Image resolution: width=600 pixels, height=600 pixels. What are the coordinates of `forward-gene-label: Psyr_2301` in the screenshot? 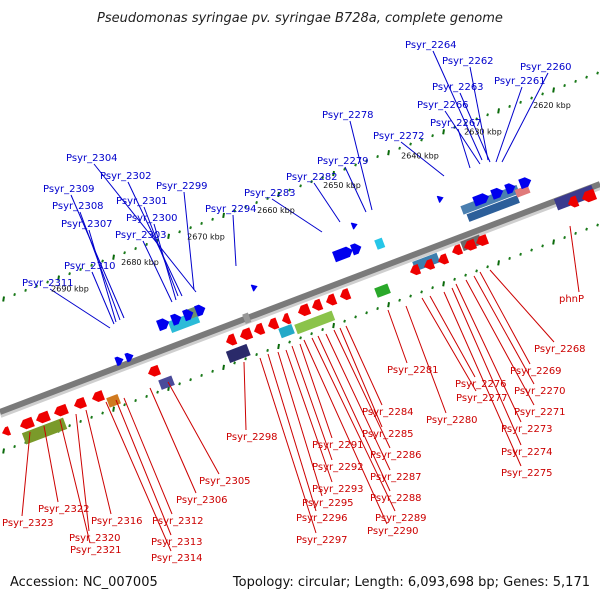 It's located at (142, 201).